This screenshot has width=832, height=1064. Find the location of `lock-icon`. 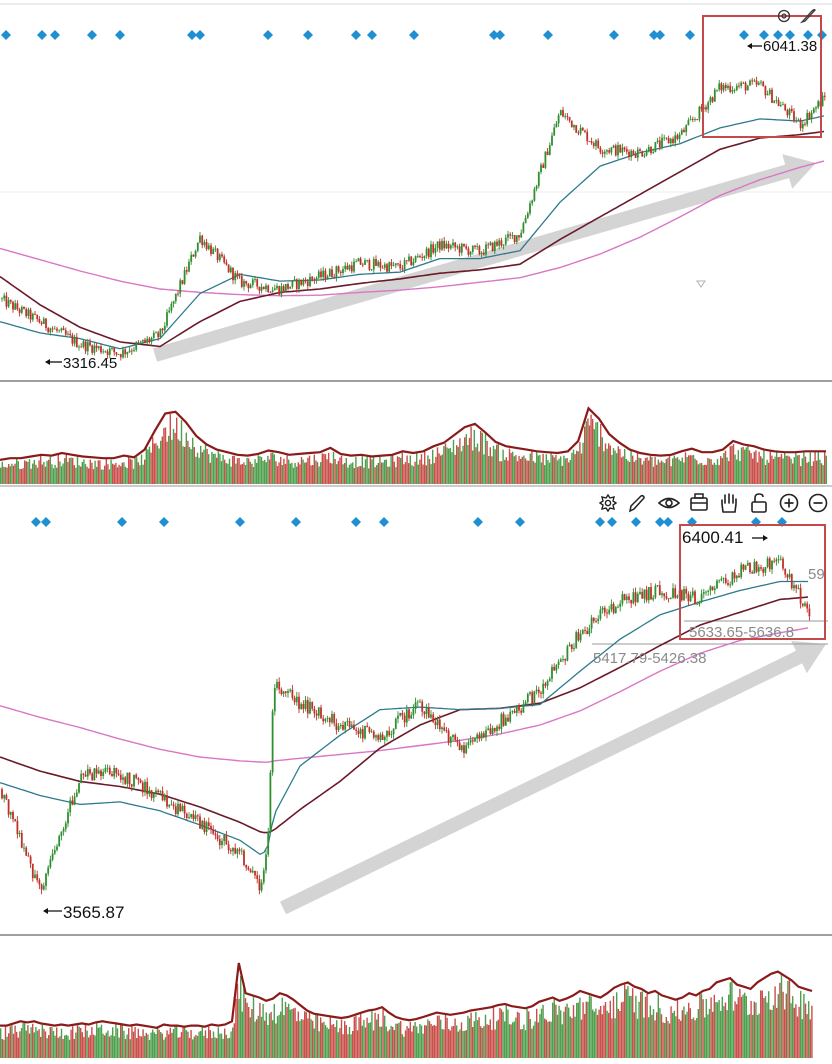

lock-icon is located at coordinates (759, 503).